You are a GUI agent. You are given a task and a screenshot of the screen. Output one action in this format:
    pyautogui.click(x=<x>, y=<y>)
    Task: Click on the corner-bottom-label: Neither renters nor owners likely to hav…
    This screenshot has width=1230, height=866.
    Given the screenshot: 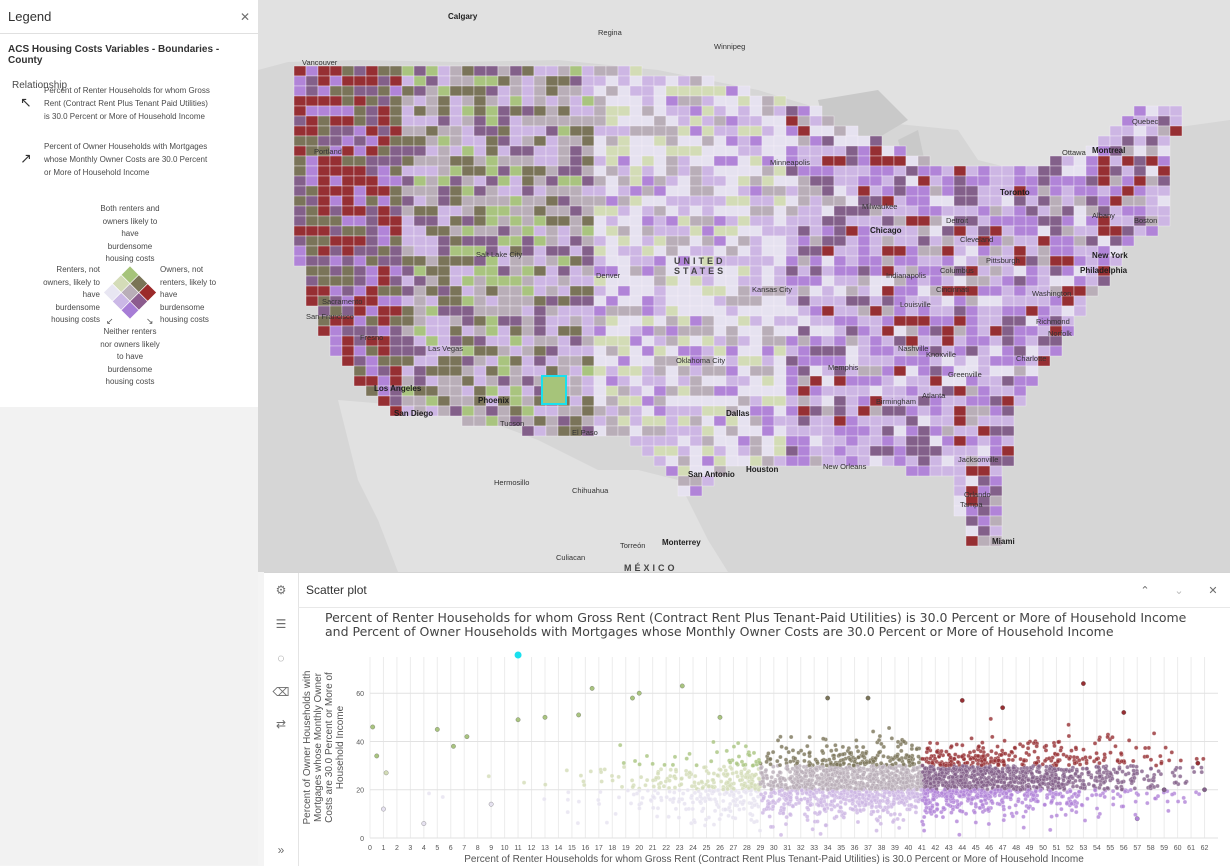 What is the action you would take?
    pyautogui.click(x=130, y=357)
    